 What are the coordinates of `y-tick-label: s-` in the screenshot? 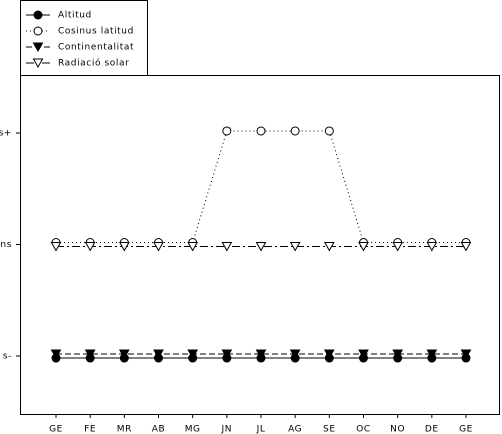 It's located at (7, 357).